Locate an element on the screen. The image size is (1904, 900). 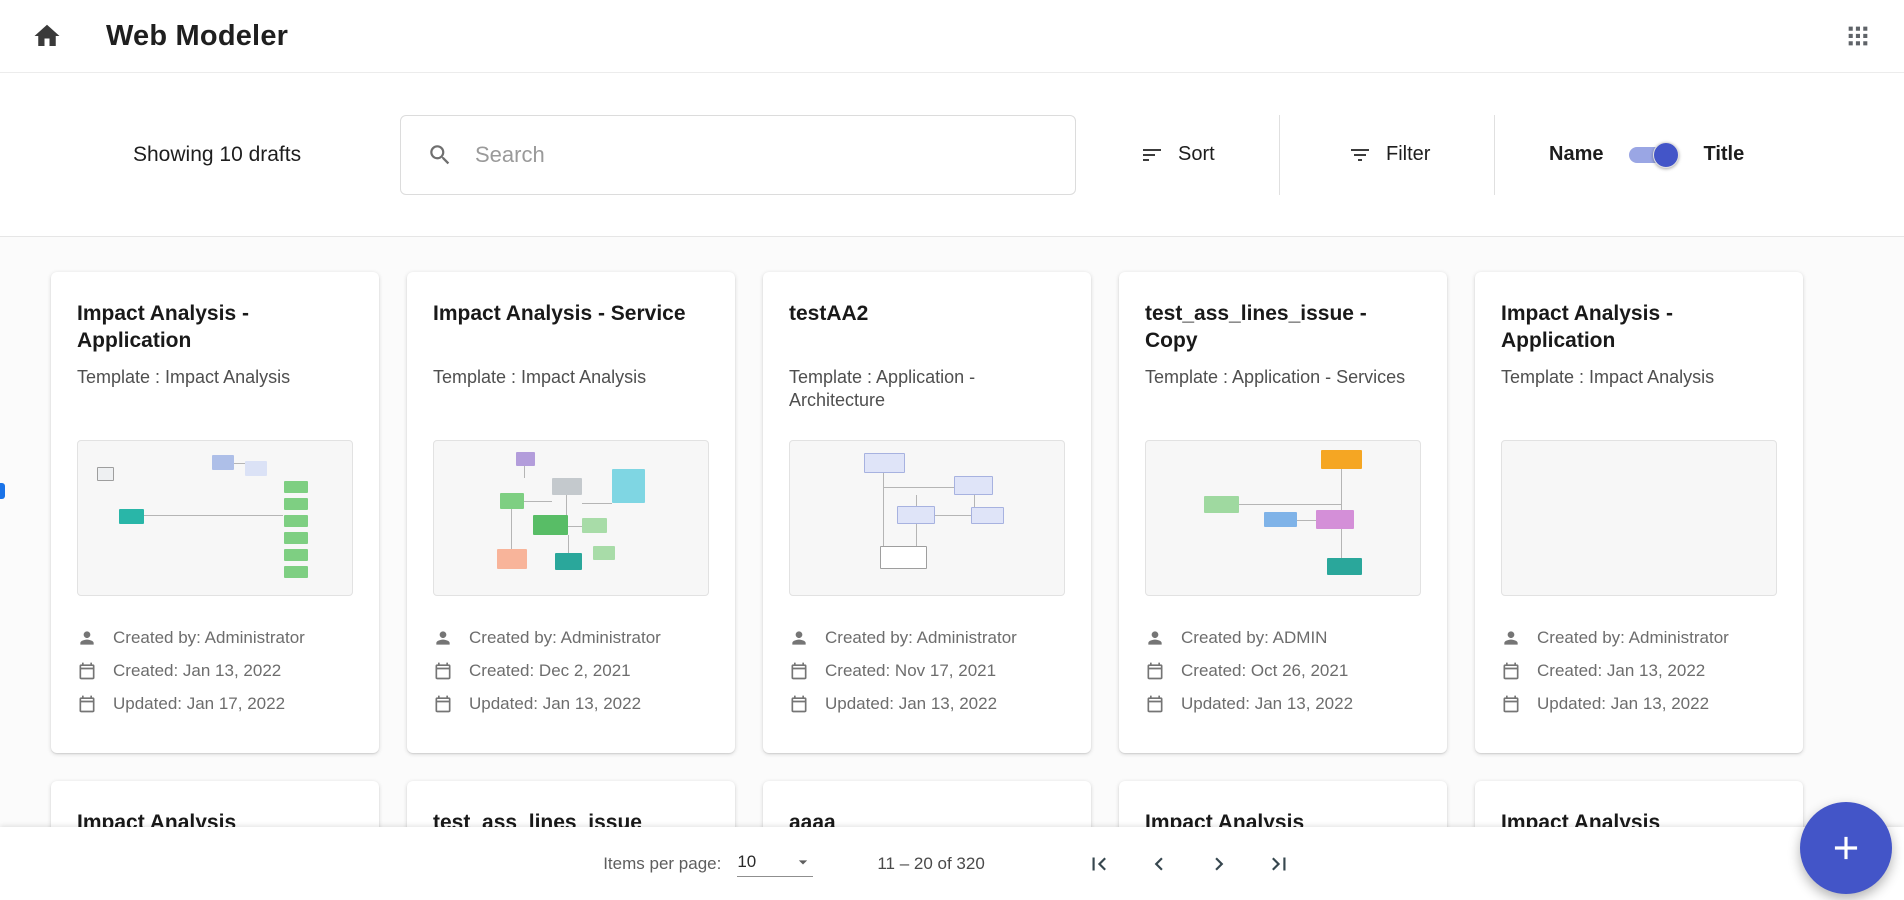
card-title: test_ass_lines_issue - Copy is located at coordinates (1256, 327).